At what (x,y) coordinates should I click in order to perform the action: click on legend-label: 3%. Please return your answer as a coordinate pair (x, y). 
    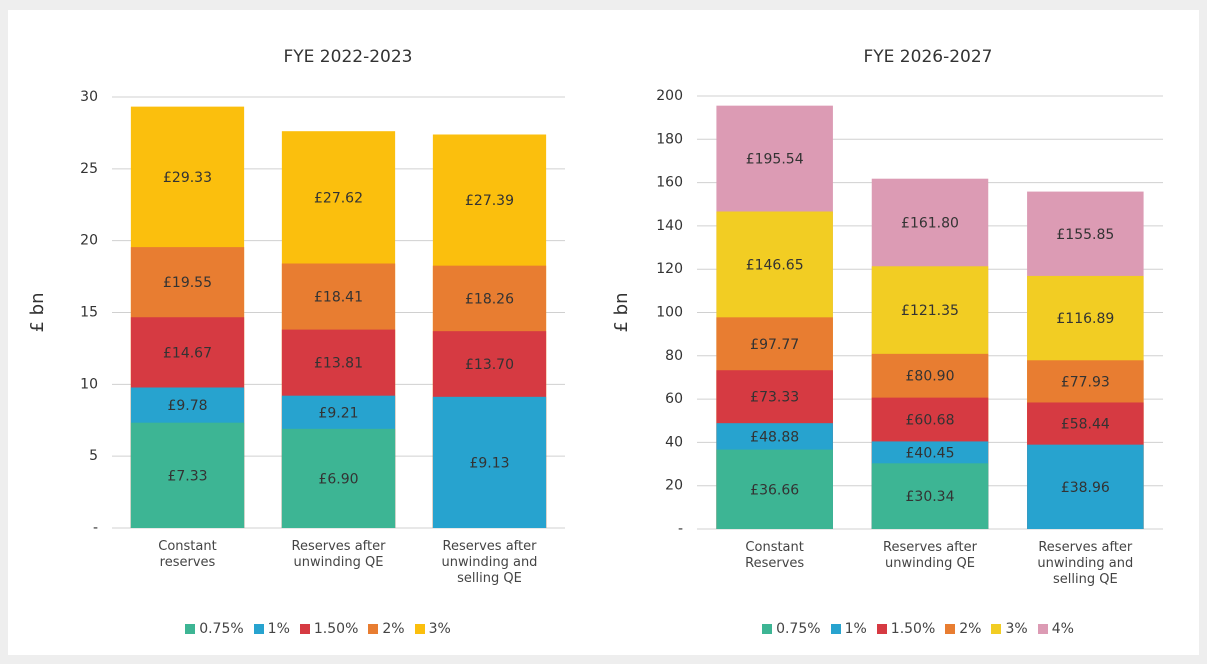
    Looking at the image, I should click on (1016, 629).